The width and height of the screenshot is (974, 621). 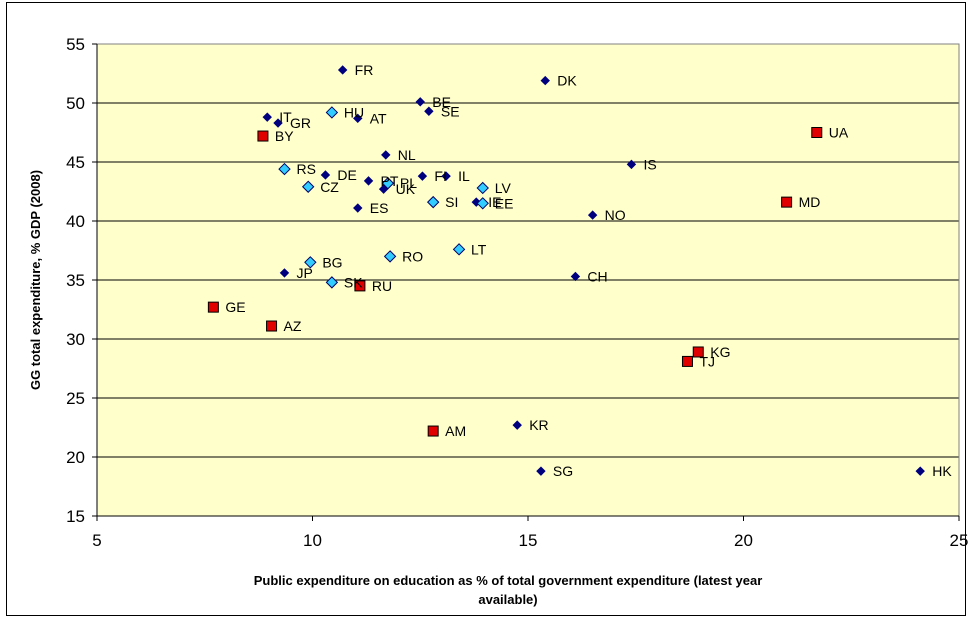 What do you see at coordinates (575, 276) in the screenshot?
I see `point-marker-ch` at bounding box center [575, 276].